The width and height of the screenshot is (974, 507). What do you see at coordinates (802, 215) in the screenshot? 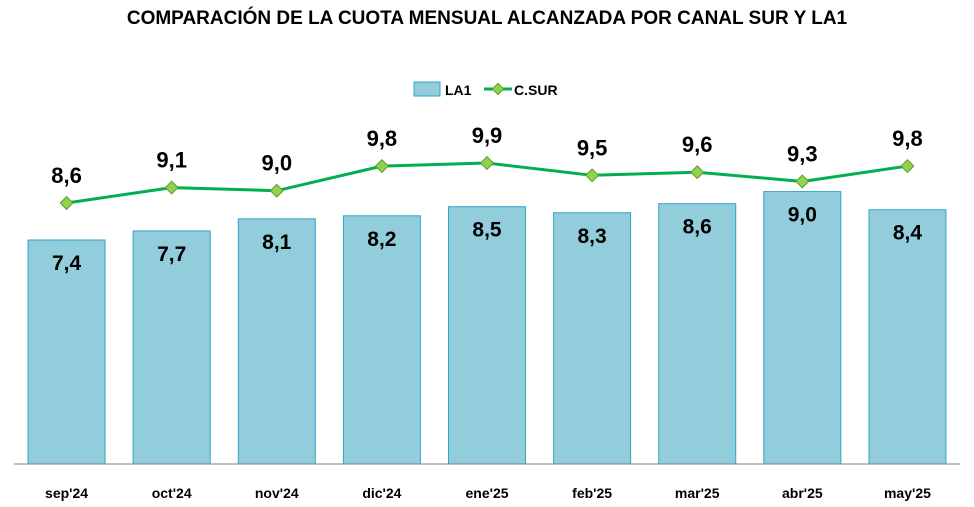
I see `bar-data-label: 9,0` at bounding box center [802, 215].